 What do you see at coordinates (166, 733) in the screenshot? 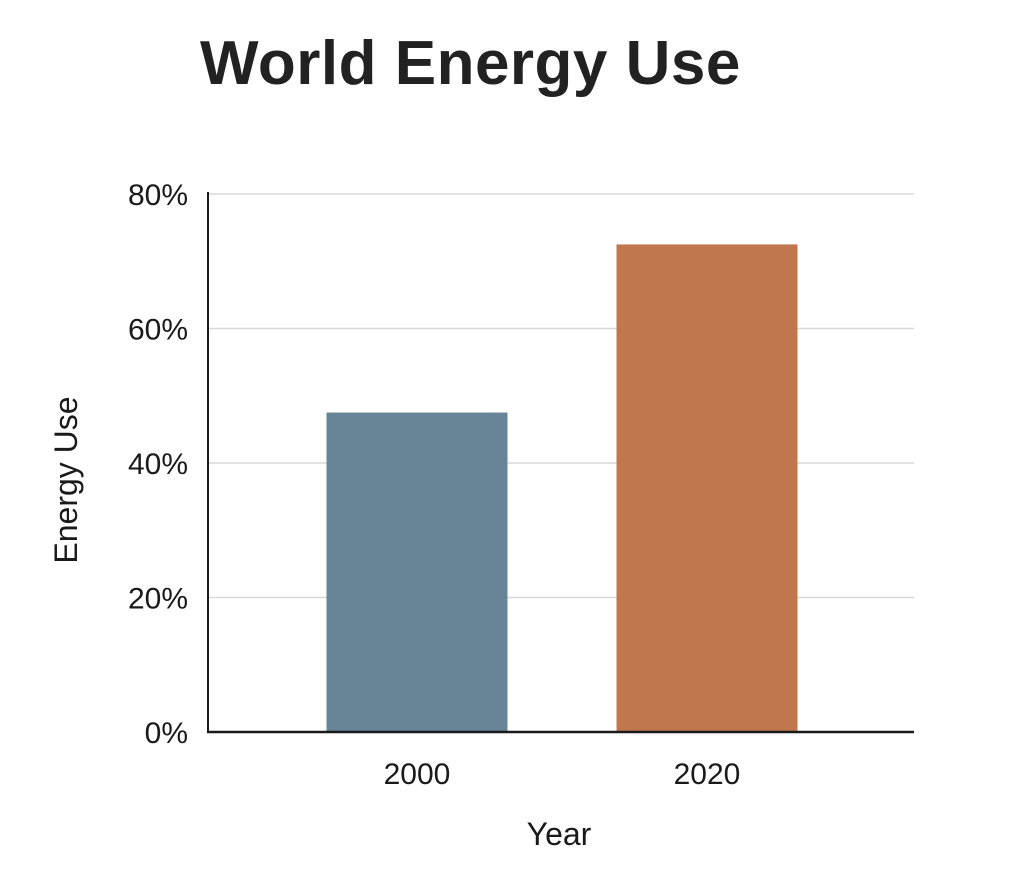
I see `y-tick-label: 0%` at bounding box center [166, 733].